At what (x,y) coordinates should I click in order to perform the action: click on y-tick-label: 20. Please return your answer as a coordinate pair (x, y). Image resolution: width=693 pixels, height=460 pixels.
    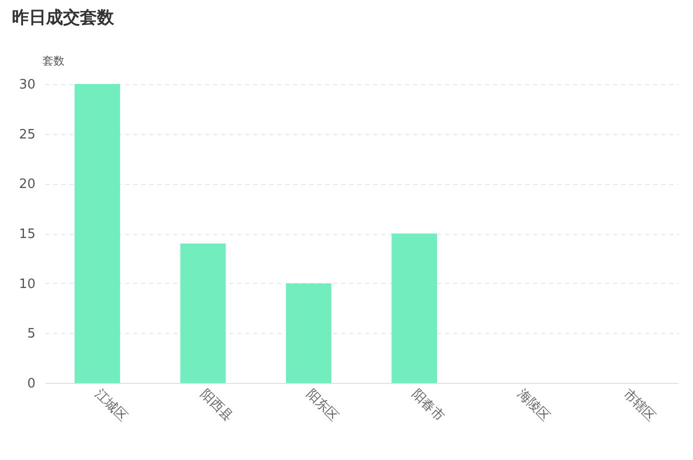
    Looking at the image, I should click on (27, 184).